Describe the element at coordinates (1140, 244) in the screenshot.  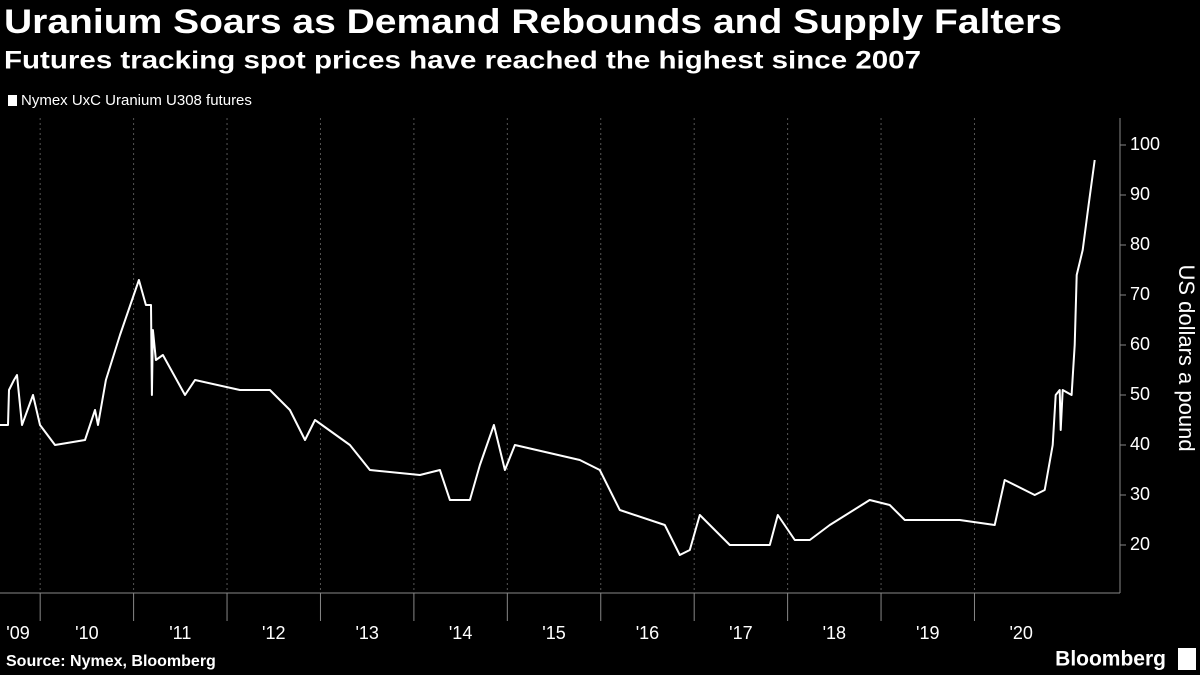
I see `y-tick-label: 80` at that location.